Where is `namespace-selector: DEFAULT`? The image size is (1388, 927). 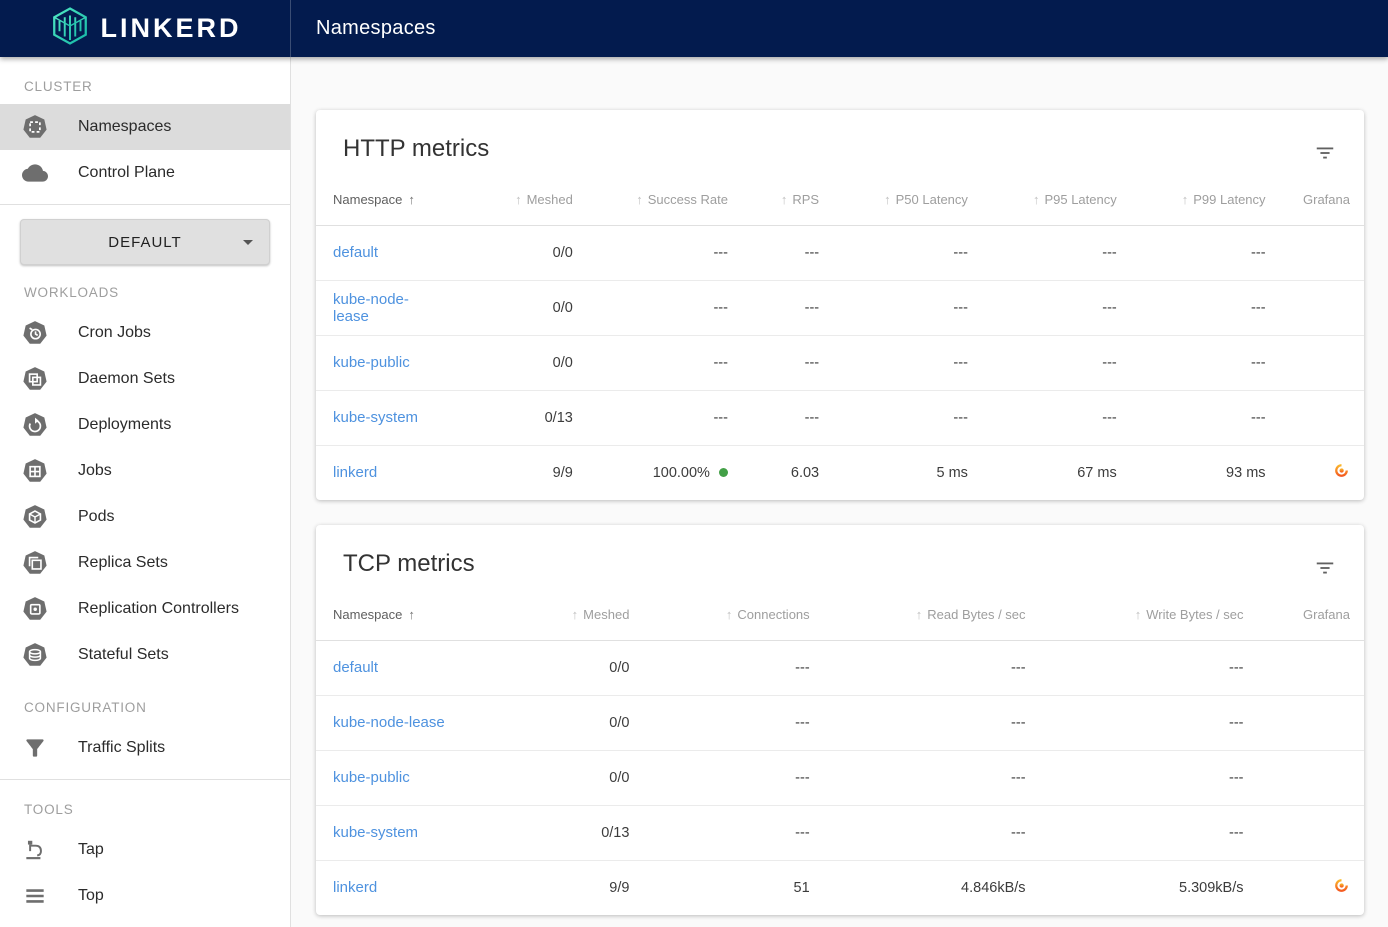 namespace-selector: DEFAULT is located at coordinates (145, 242).